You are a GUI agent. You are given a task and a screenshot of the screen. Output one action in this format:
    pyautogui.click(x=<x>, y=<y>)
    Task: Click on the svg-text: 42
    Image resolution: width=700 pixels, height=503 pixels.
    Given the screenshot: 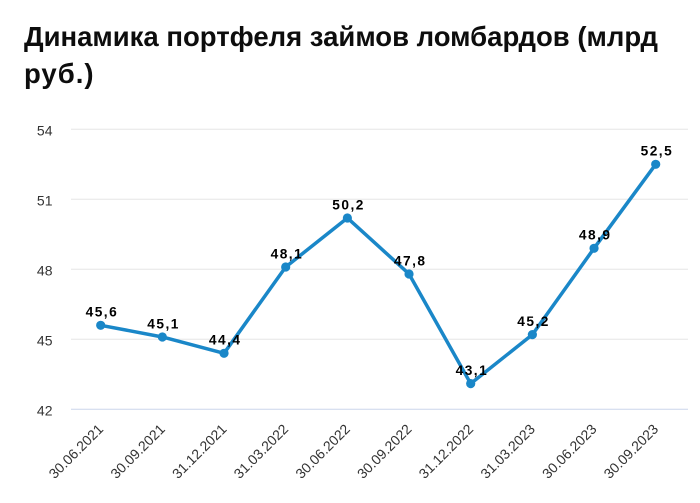 What is the action you would take?
    pyautogui.click(x=45, y=410)
    